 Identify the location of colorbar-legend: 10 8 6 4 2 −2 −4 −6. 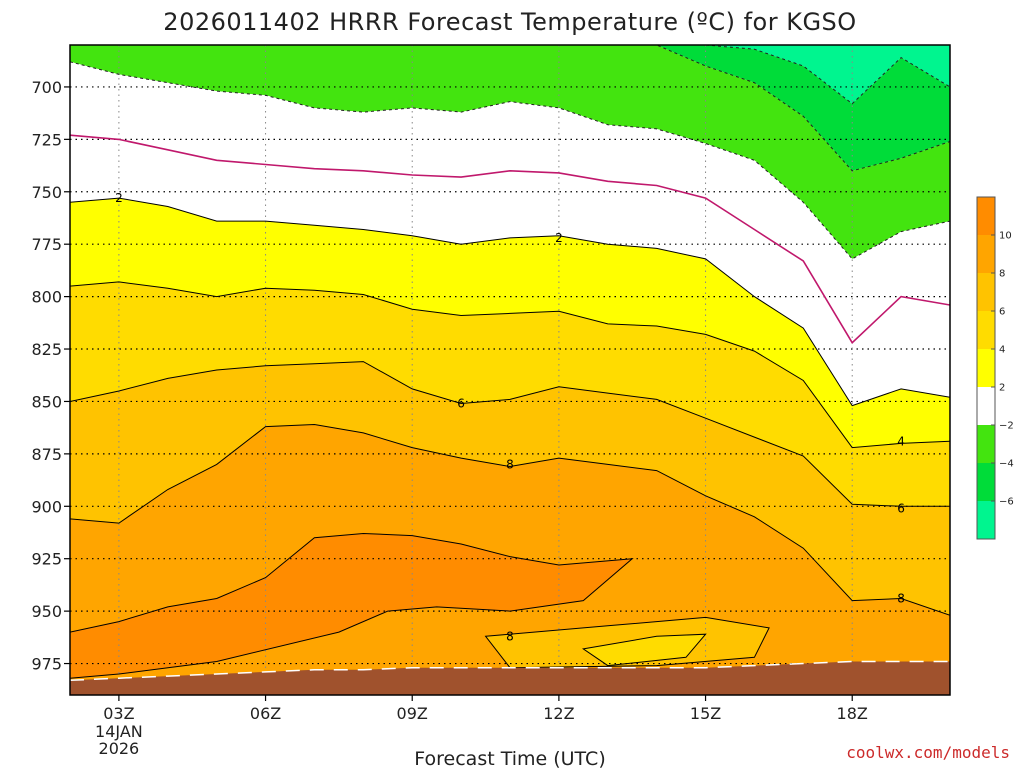
(995, 368).